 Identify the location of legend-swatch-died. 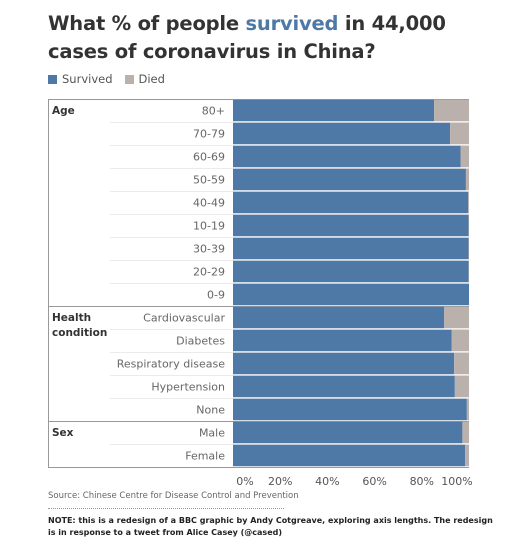
(129, 79).